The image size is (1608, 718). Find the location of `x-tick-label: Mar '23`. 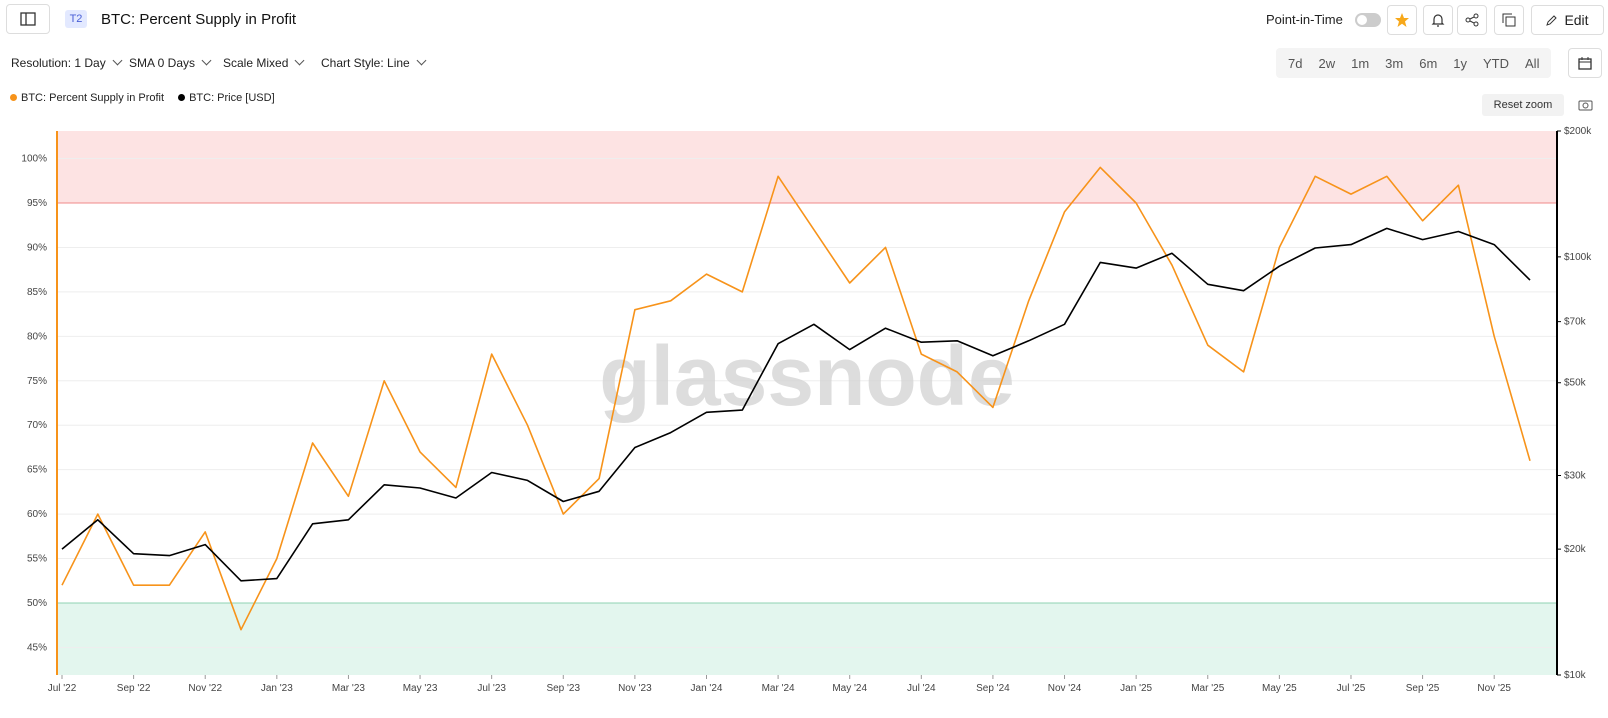

x-tick-label: Mar '23 is located at coordinates (348, 688).